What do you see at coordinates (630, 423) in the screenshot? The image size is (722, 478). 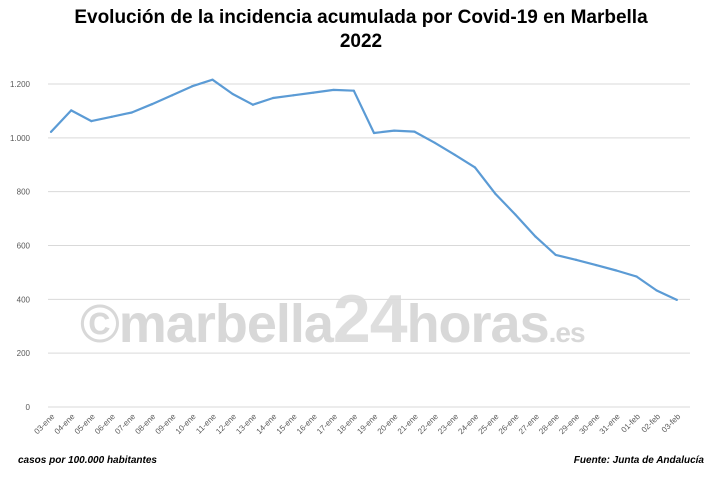 I see `x-tick-label: 01-feb` at bounding box center [630, 423].